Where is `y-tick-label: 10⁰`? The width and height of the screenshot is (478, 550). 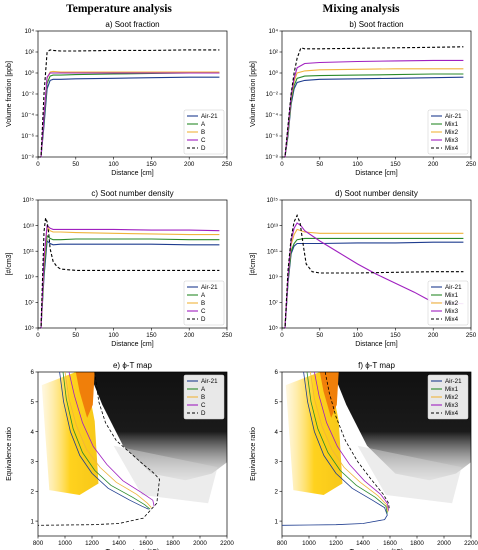
y-tick-label: 10⁰ is located at coordinates (274, 73).